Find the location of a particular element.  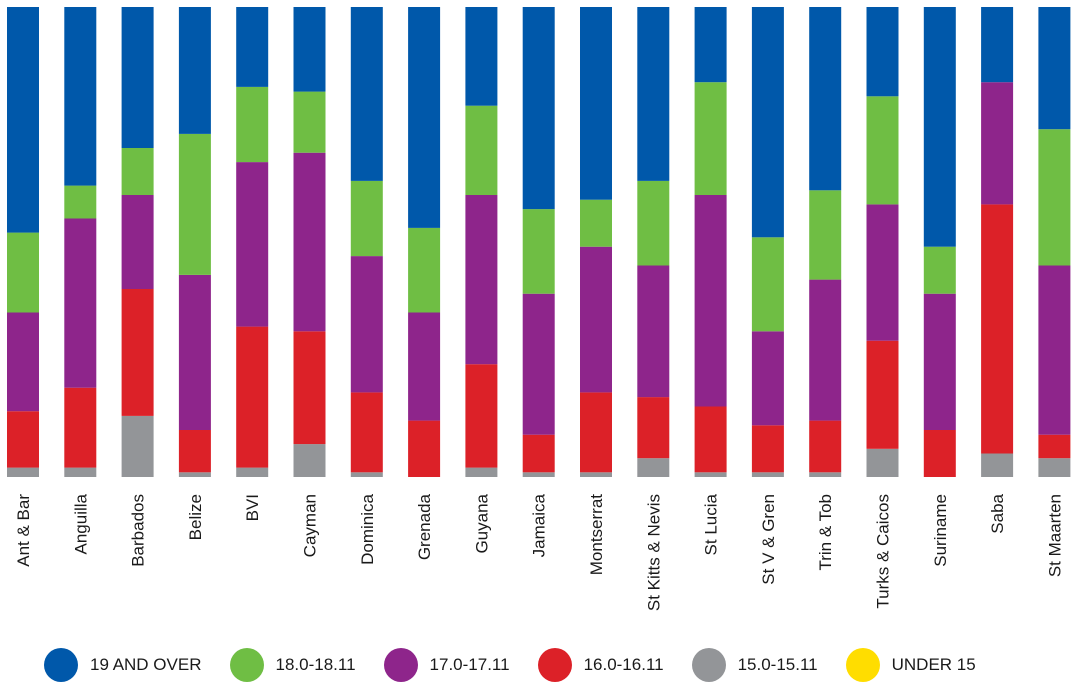

legend-item: 18.0-18.11 is located at coordinates (292, 665).